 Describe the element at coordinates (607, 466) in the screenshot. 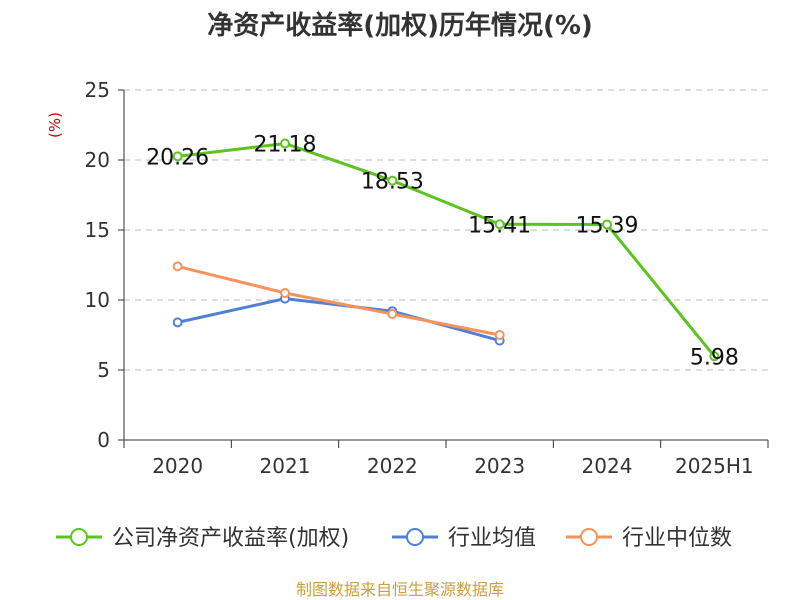

I see `x-tick-label: 2024` at that location.